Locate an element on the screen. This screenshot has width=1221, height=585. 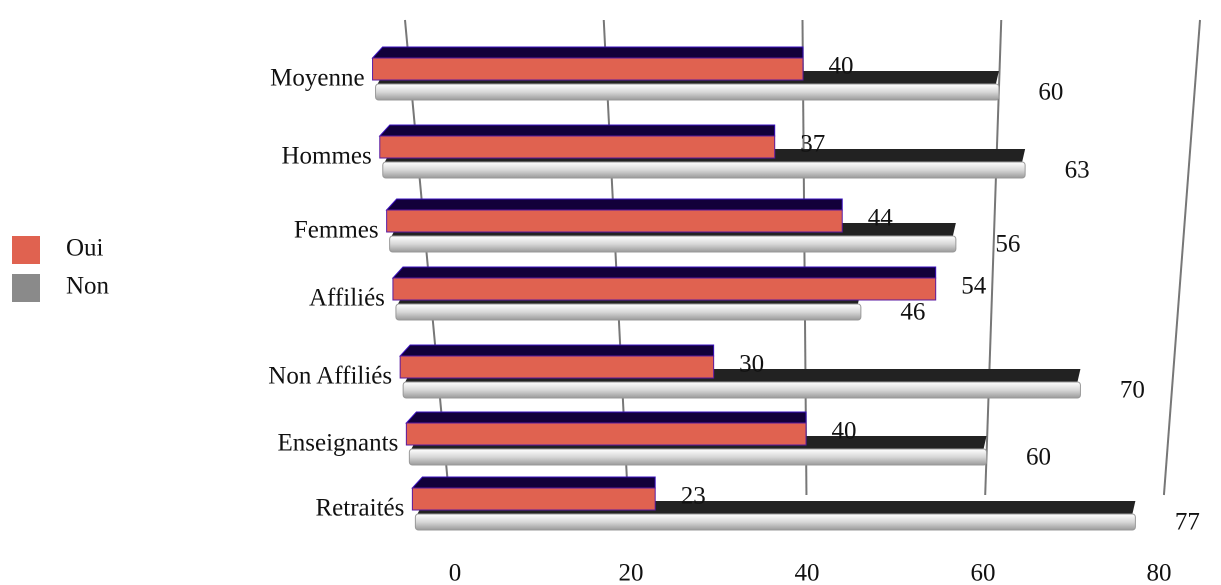
y-tick-label: Hommes is located at coordinates (326, 156).